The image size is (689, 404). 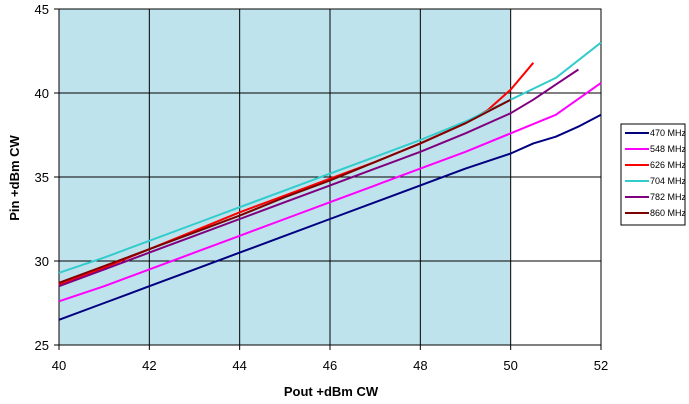 I want to click on x-tick-labels: 40 42 44 46 48 50 52, so click(x=330, y=365).